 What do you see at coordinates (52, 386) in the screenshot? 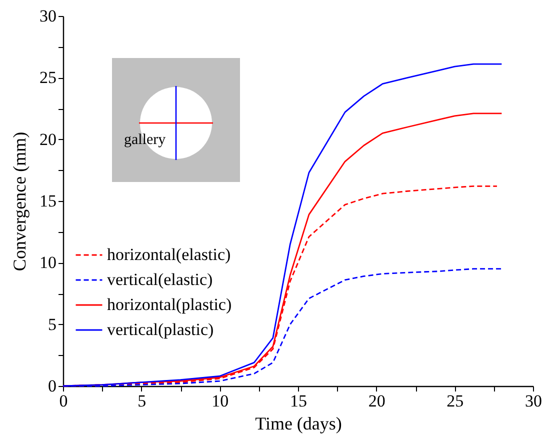
I see `y-tick-label: 0` at bounding box center [52, 386].